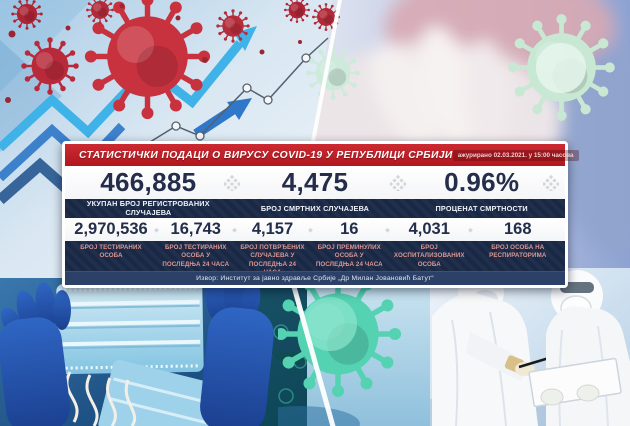 The height and width of the screenshot is (426, 630). I want to click on stat-on-ventilators: 168, so click(518, 229).